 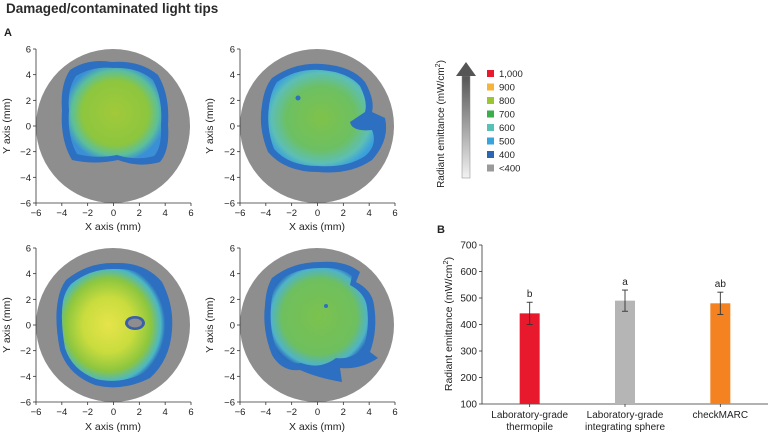 I want to click on bar-y-tick-label: 200, so click(x=468, y=378).